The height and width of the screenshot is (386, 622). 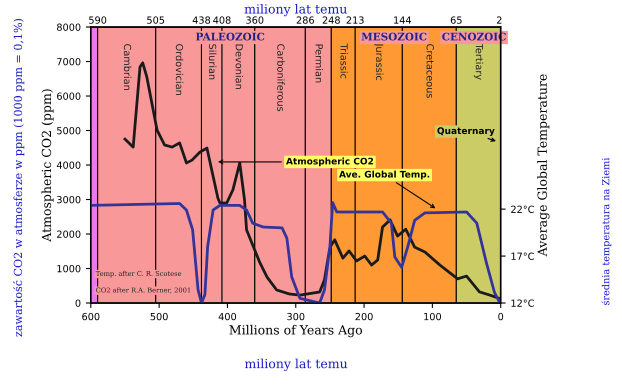 What do you see at coordinates (384, 175) in the screenshot?
I see `annotation: Ave. Global Temp.` at bounding box center [384, 175].